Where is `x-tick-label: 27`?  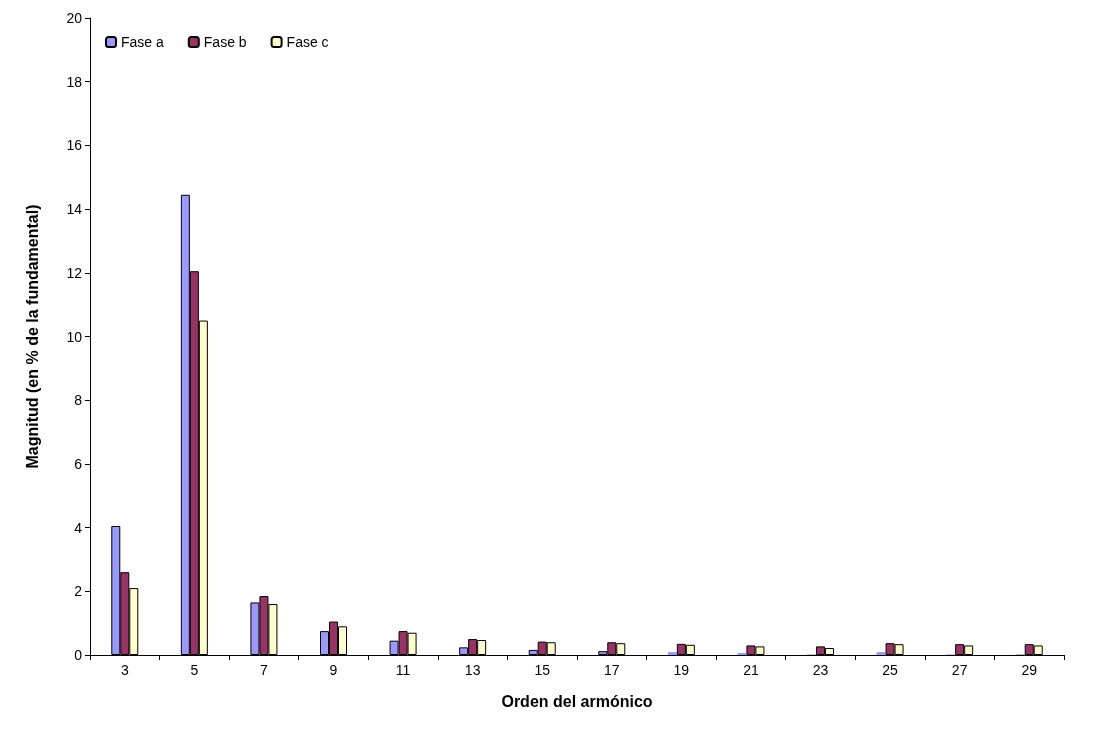
x-tick-label: 27 is located at coordinates (959, 670).